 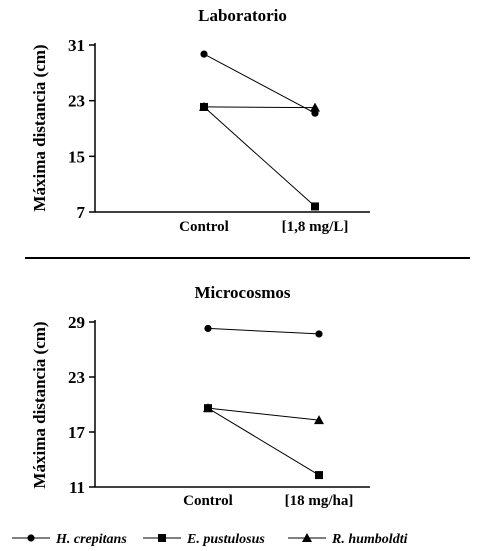 What do you see at coordinates (31, 538) in the screenshot?
I see `legend-marker-circle` at bounding box center [31, 538].